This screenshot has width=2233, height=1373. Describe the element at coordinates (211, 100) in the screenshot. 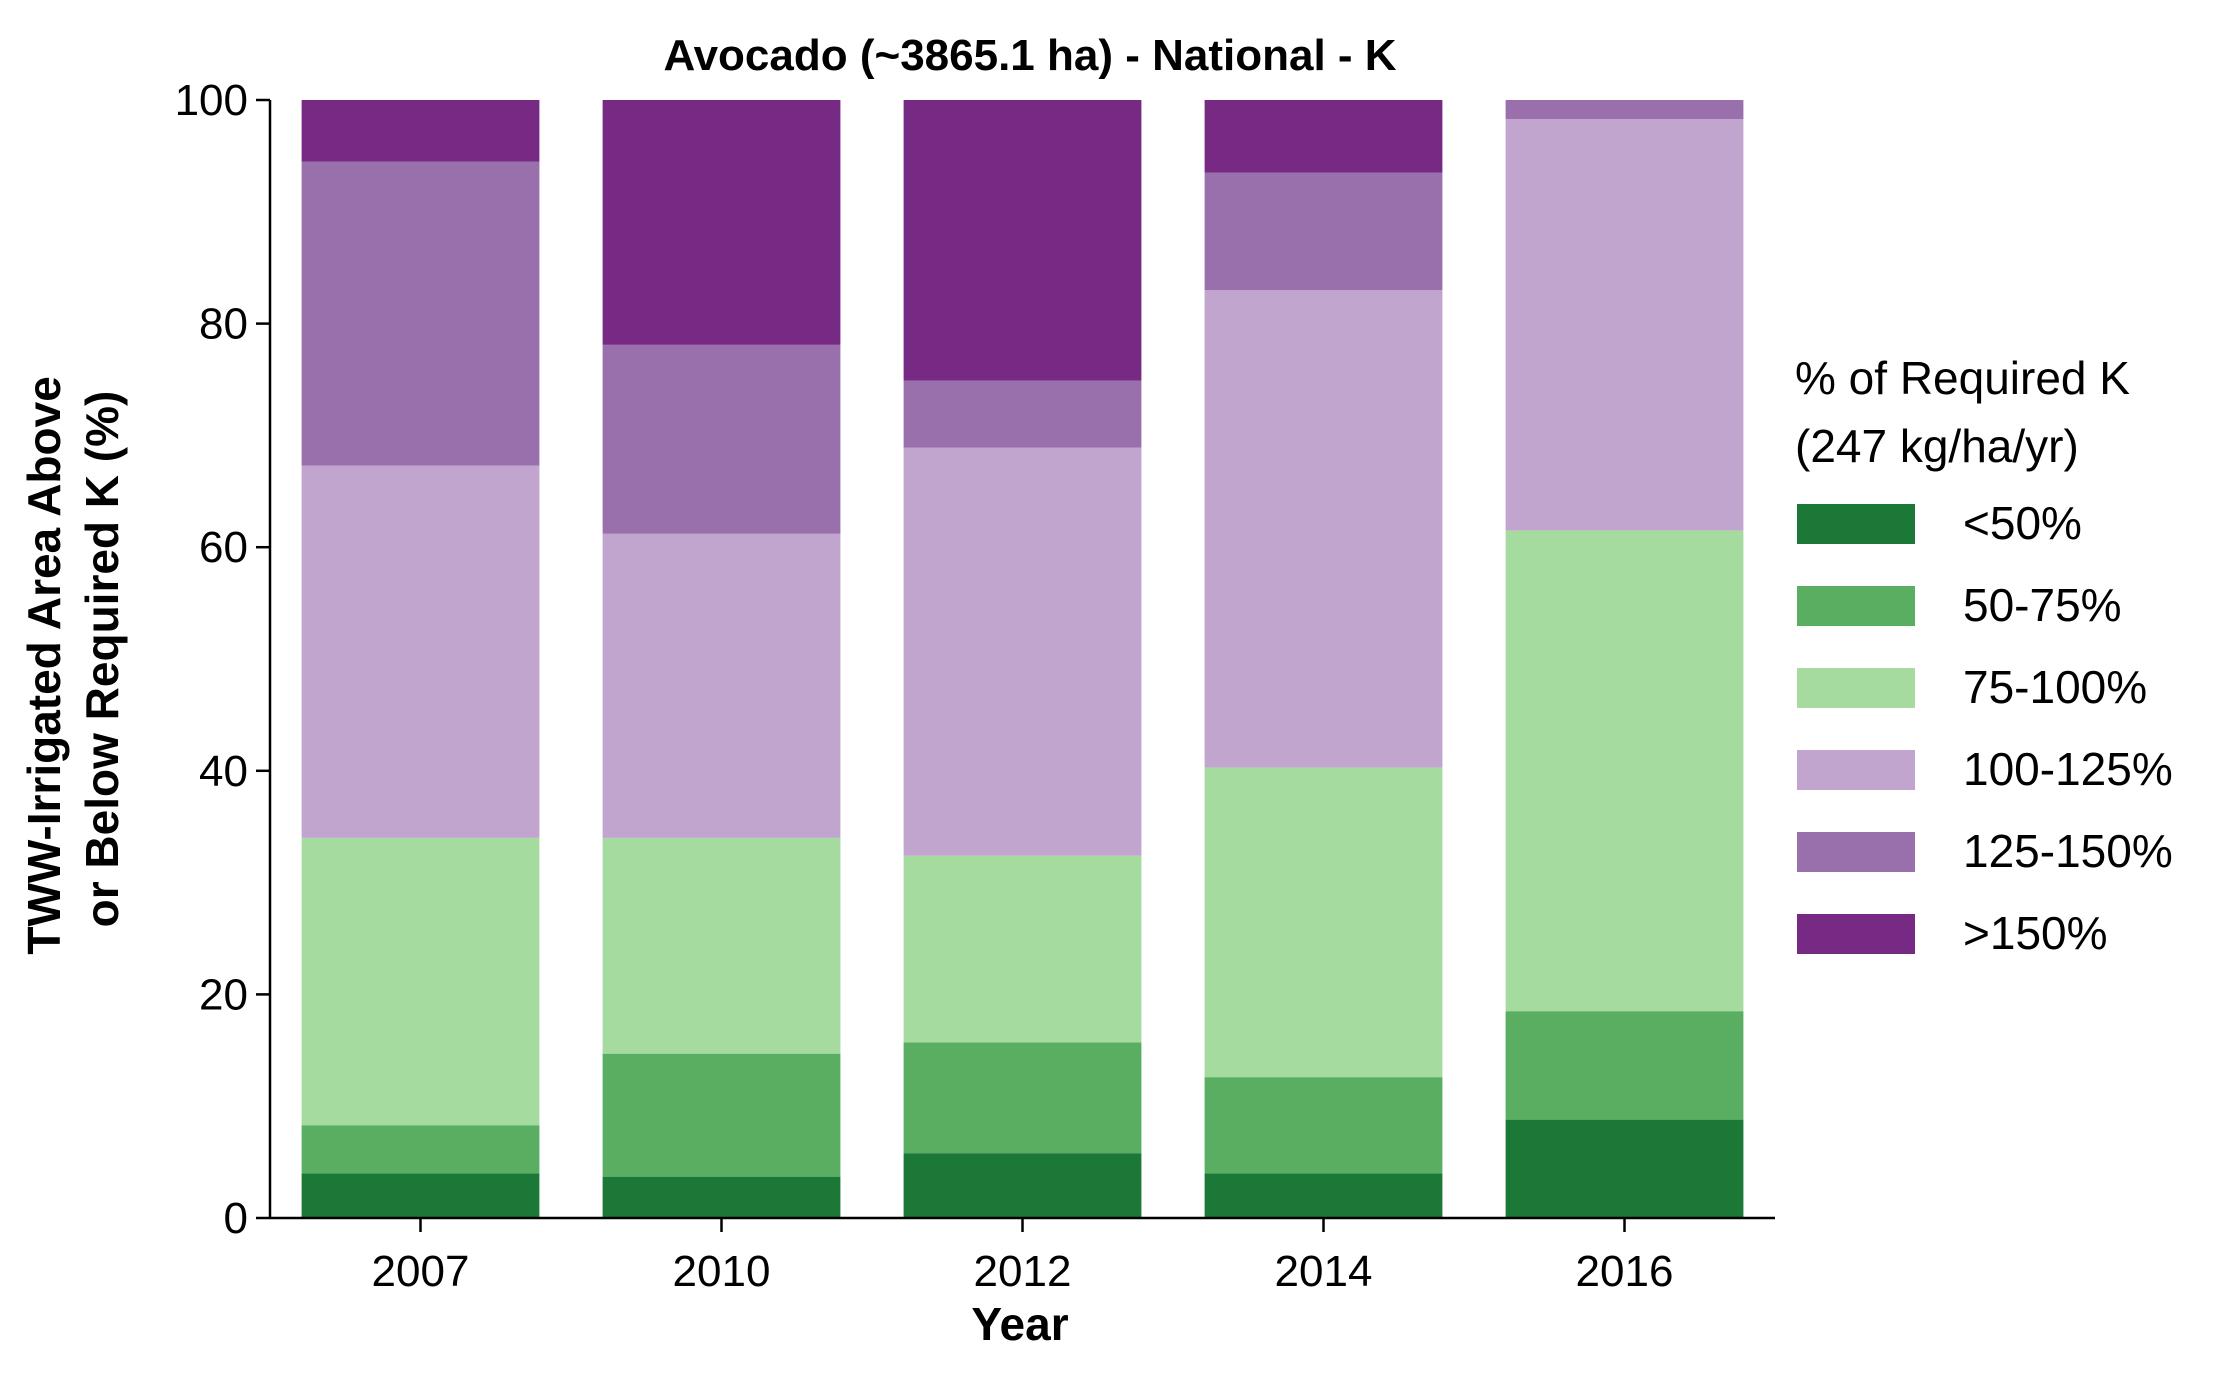

I see `y-tick-label-100: 100` at that location.